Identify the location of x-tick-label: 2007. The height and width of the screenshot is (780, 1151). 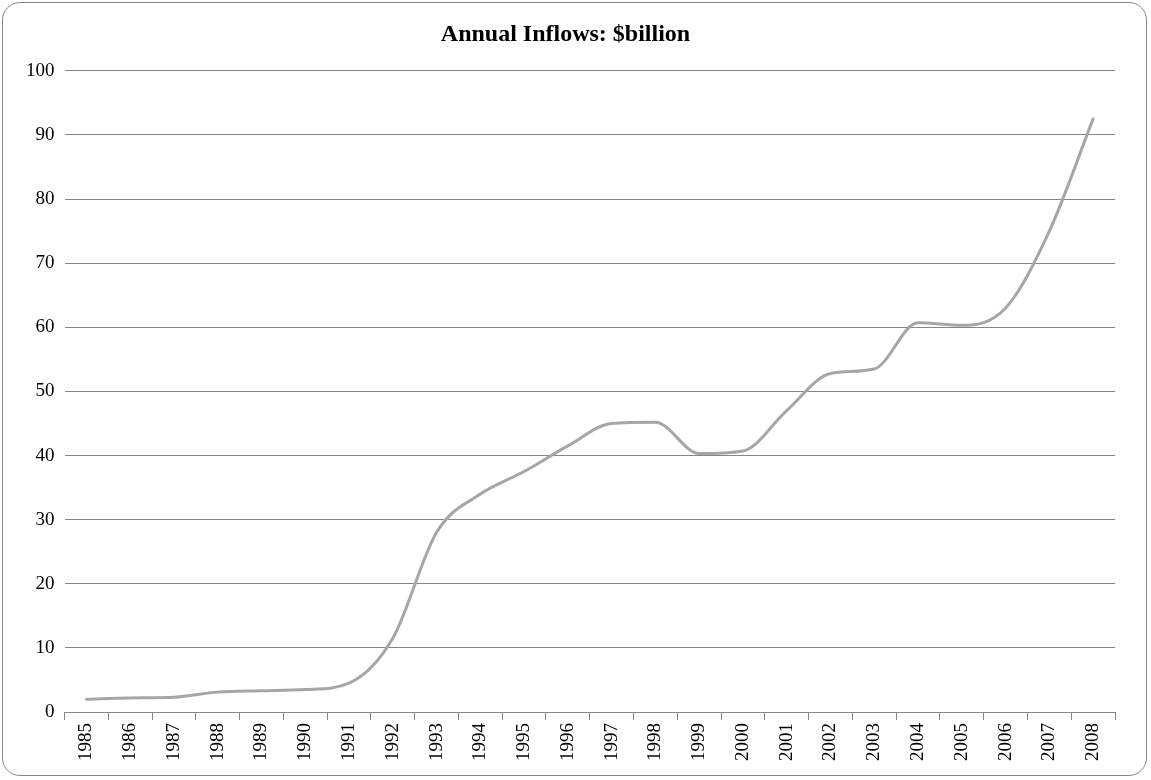
(1048, 742).